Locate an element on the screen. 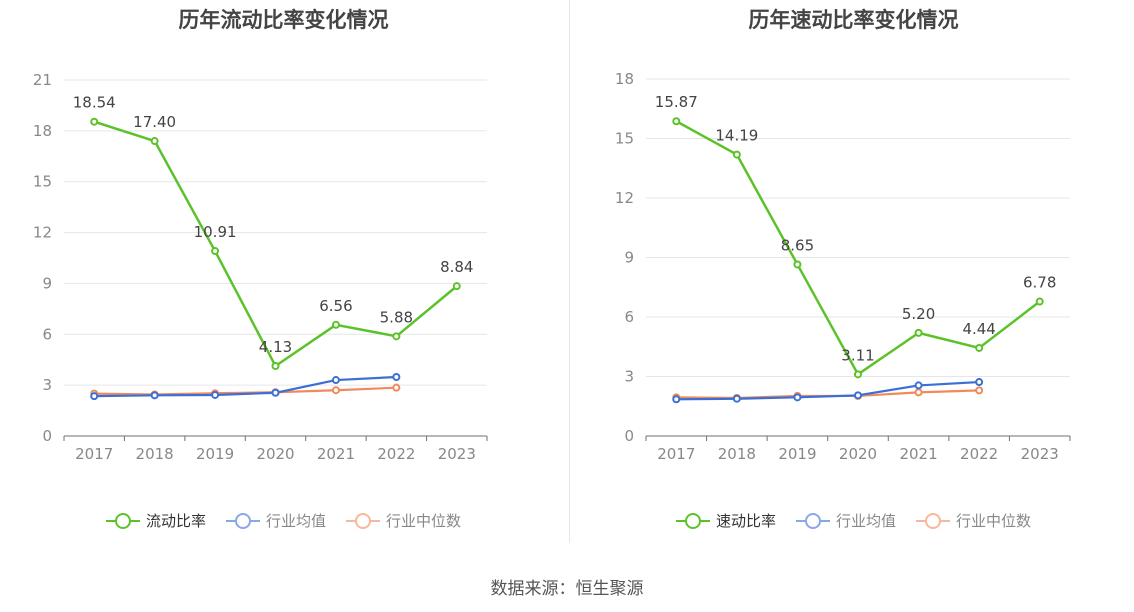  data-label: 4.44 is located at coordinates (978, 329).